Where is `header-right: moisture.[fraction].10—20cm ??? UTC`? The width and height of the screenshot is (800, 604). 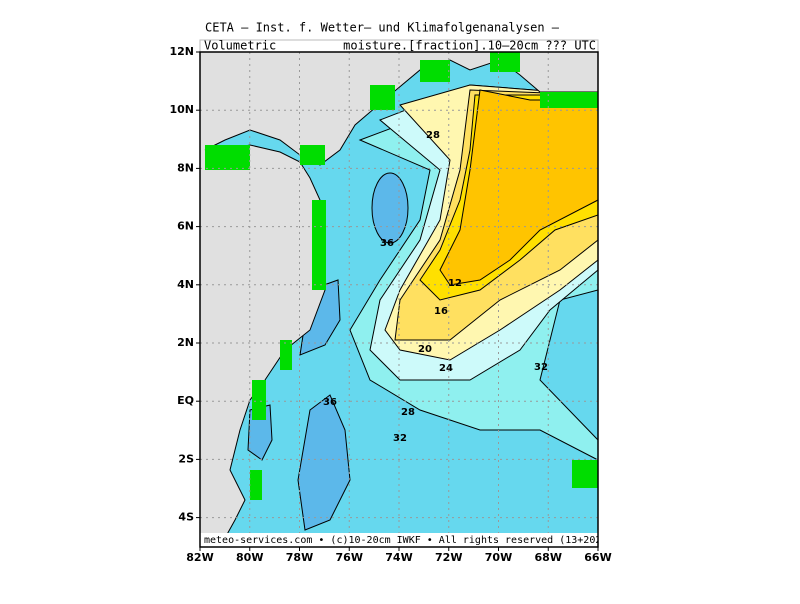 header-right: moisture.[fraction].10—20cm ??? UTC is located at coordinates (469, 46).